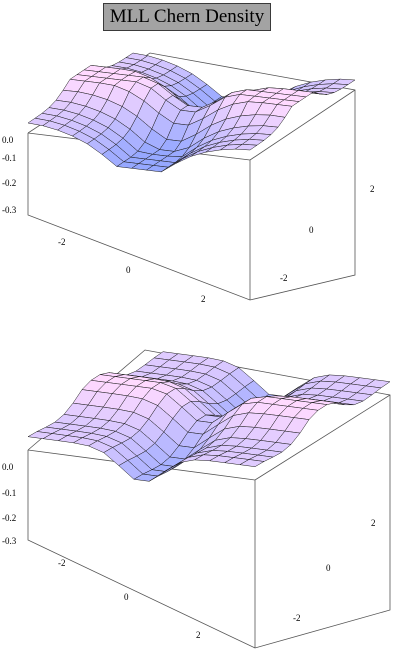  What do you see at coordinates (334, 570) in the screenshot?
I see `y-axis-2: 2 0 -2` at bounding box center [334, 570].